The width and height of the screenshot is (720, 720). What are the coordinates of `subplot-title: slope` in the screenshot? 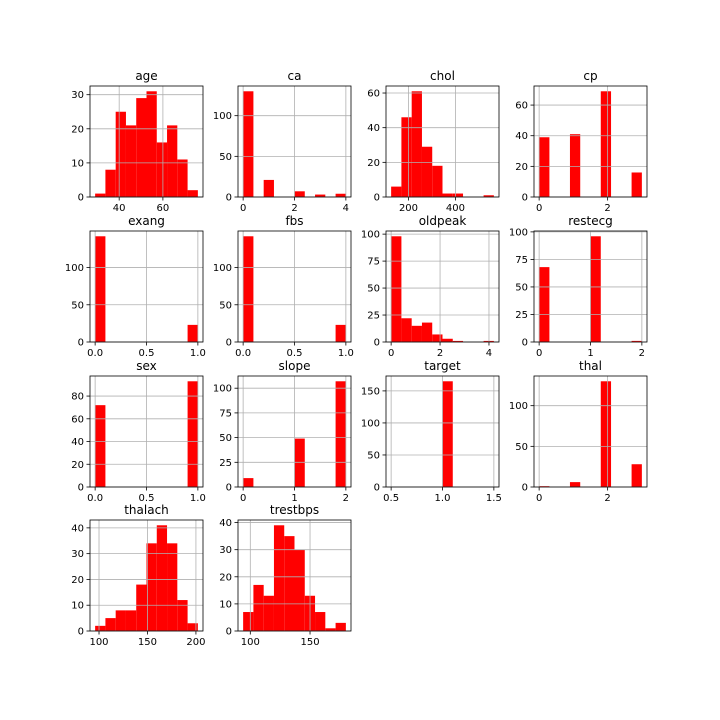 It's located at (295, 366).